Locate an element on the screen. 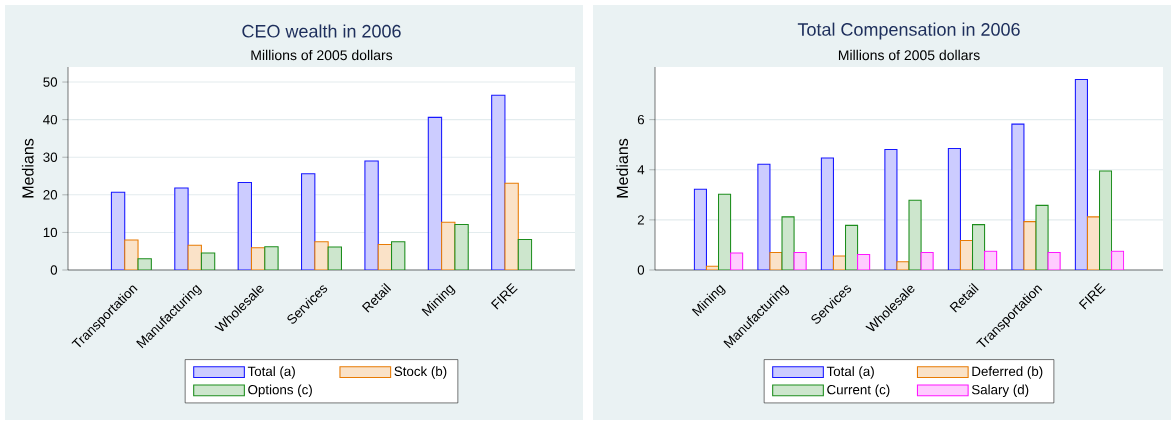 The image size is (1176, 425). legend-label: Stock (b) is located at coordinates (420, 372).